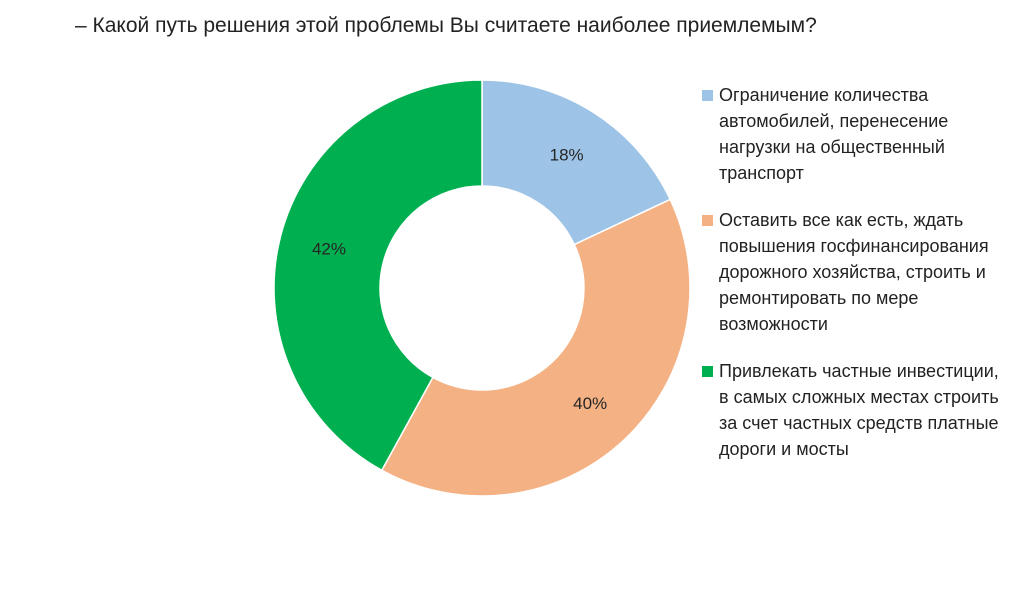 This screenshot has height=612, width=1015. Describe the element at coordinates (329, 249) in the screenshot. I see `slice-value-label: 42%` at that location.